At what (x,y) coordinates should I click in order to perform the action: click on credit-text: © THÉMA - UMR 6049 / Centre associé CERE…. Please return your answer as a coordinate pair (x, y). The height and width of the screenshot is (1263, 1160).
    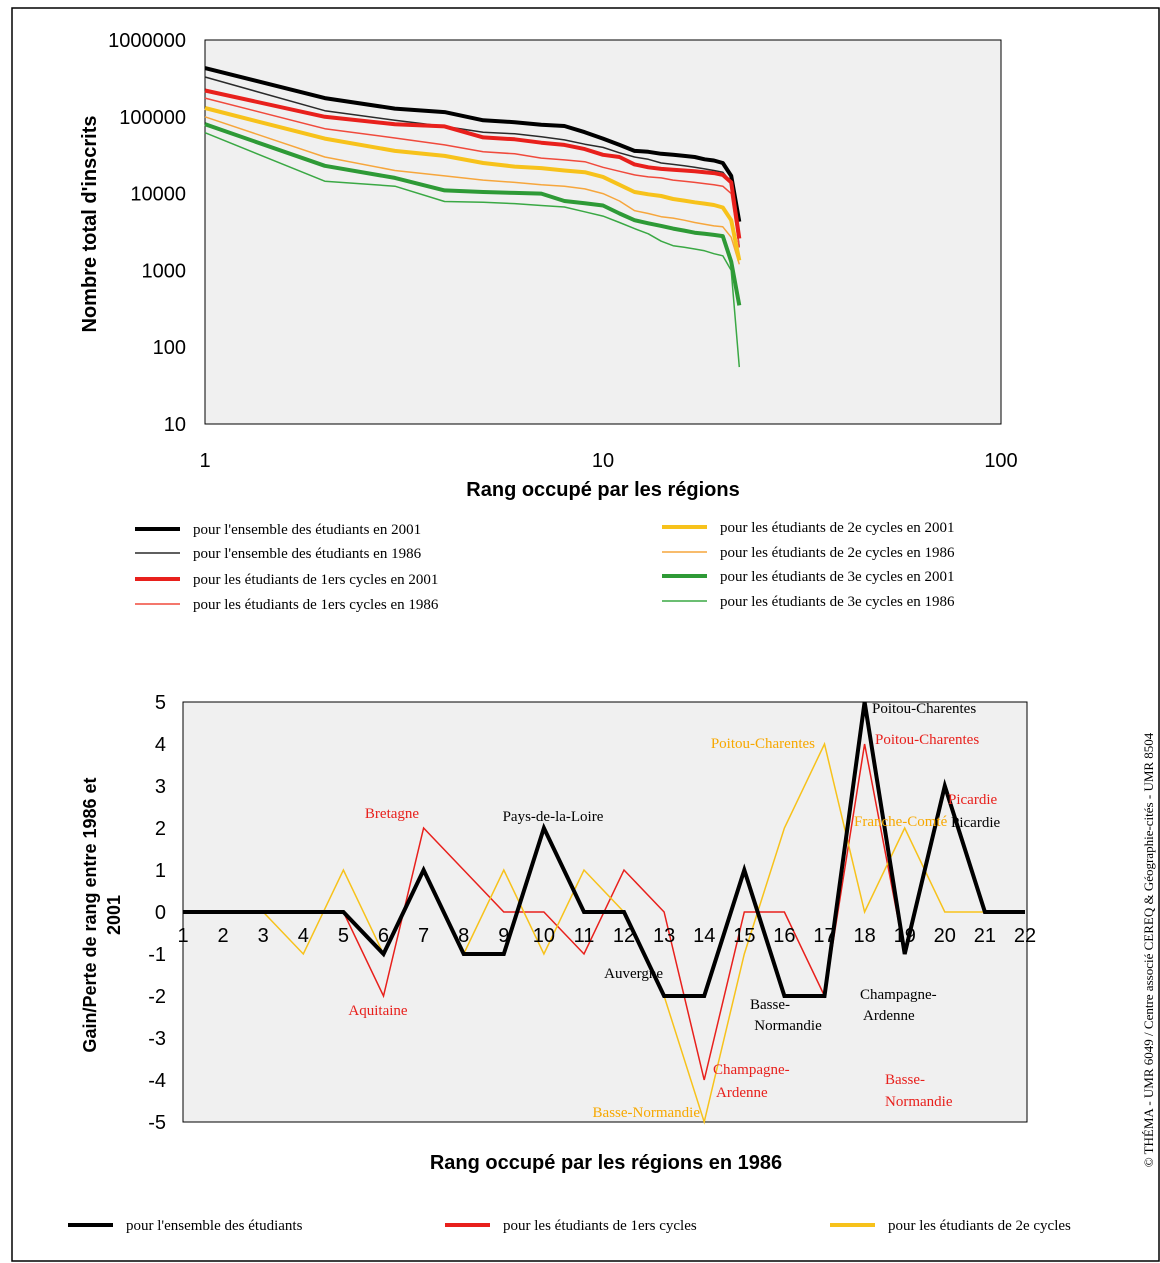
    Looking at the image, I should click on (1148, 949).